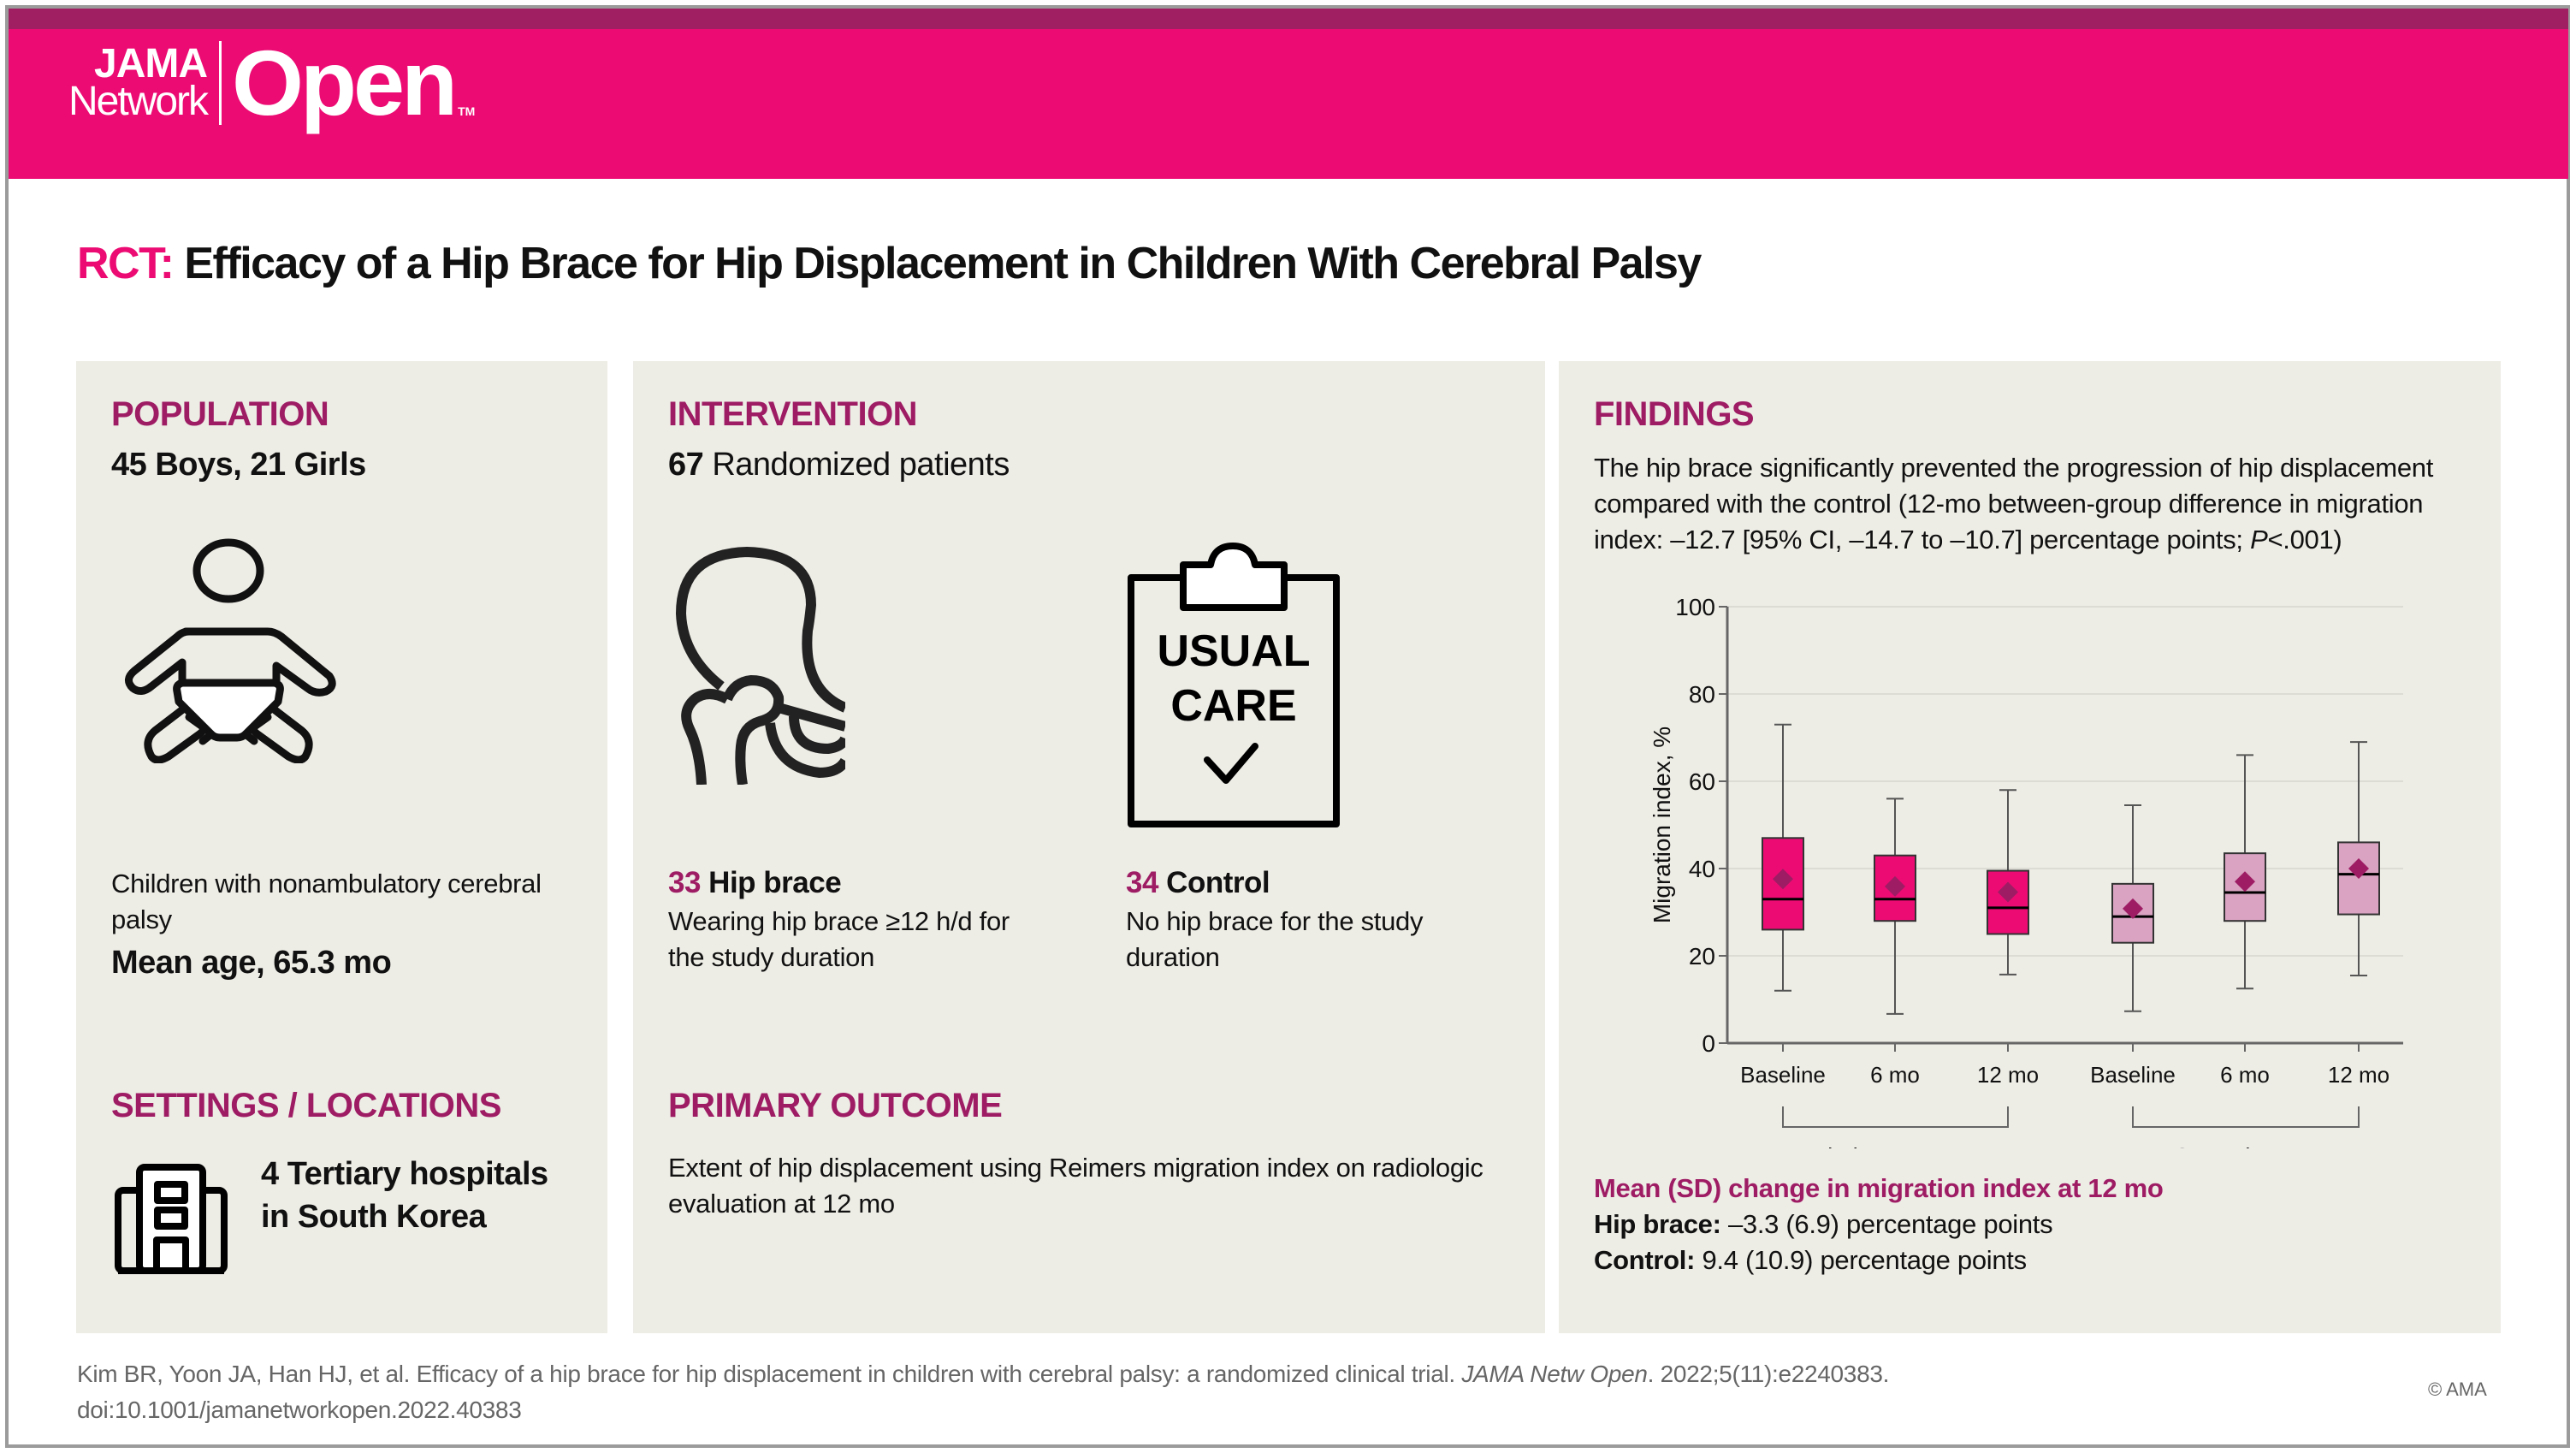  I want to click on y-tick-label: 40, so click(1702, 869).